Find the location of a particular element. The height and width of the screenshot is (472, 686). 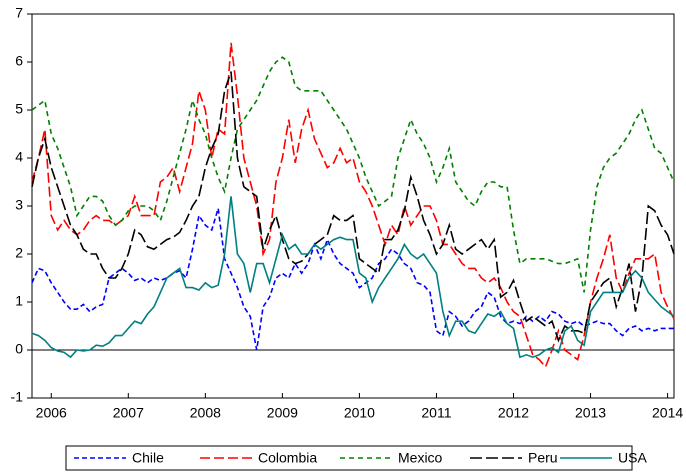

x-tick-label: 2007 is located at coordinates (128, 413).